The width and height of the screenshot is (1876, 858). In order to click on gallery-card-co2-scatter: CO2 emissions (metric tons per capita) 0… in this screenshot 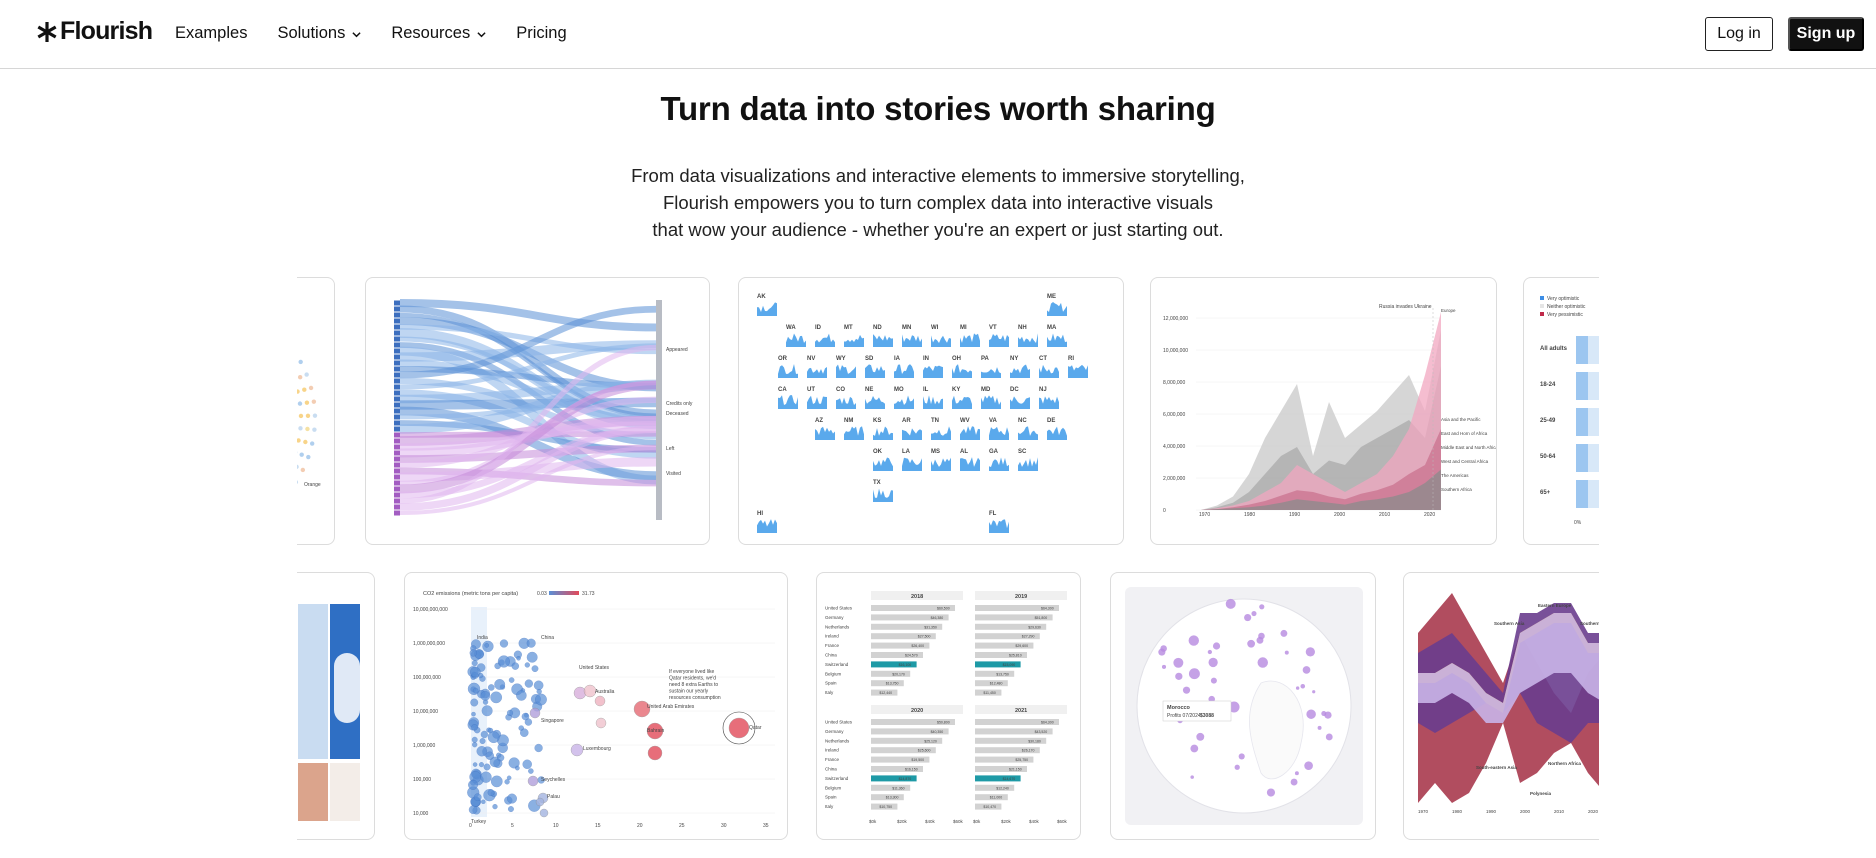, I will do `click(596, 706)`.